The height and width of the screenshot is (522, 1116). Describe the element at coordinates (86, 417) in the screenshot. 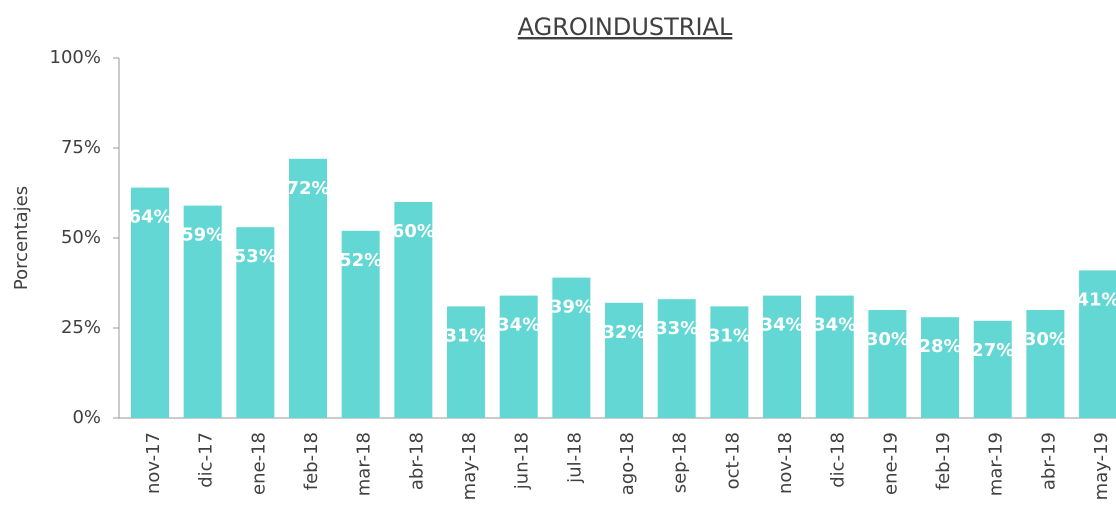

I see `y-tick-label: 0%` at that location.